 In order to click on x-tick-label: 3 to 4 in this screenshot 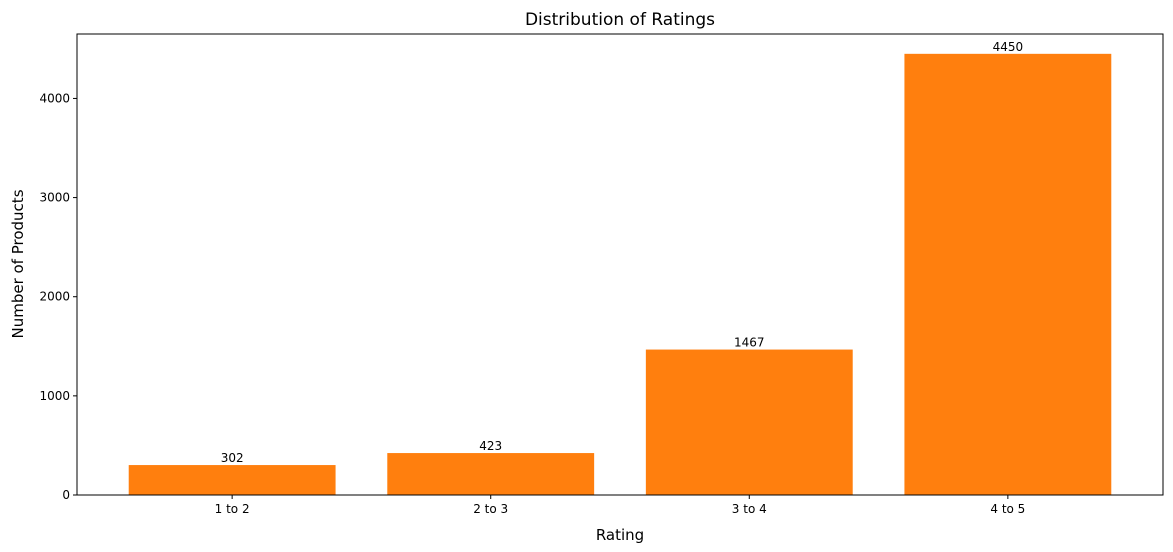, I will do `click(749, 509)`.